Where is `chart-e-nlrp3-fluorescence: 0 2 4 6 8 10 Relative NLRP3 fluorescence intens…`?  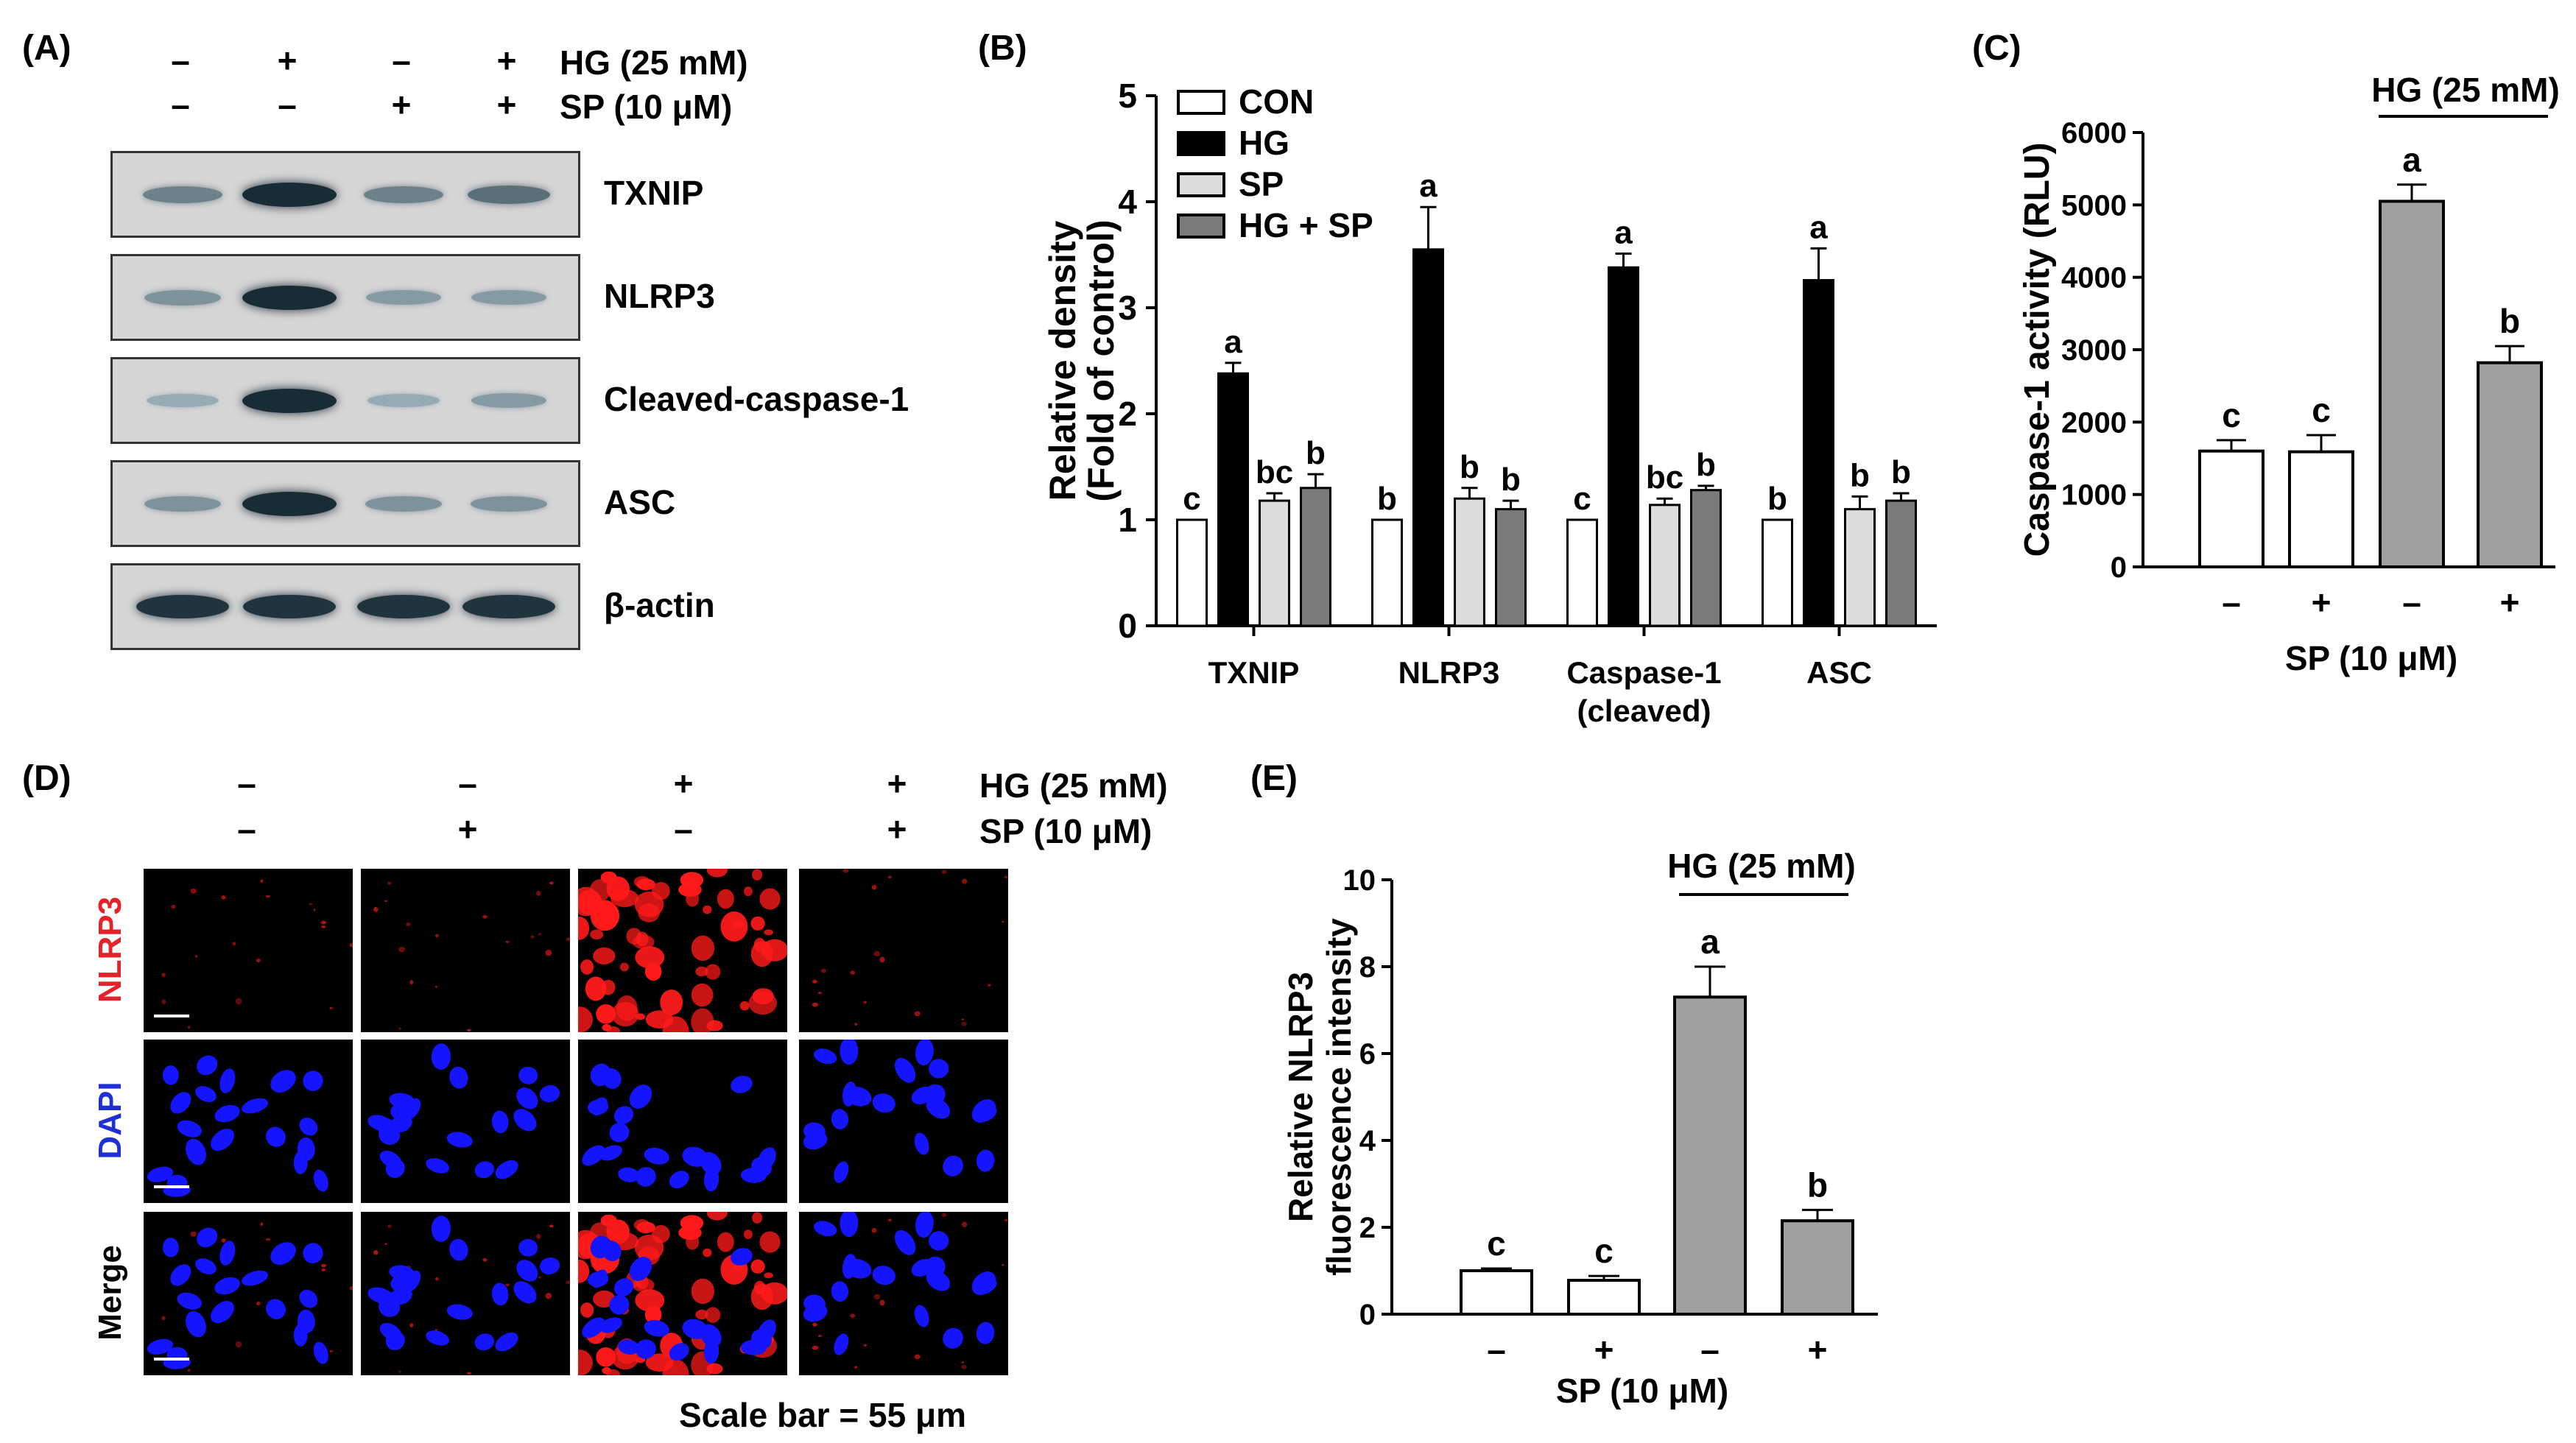 chart-e-nlrp3-fluorescence: 0 2 4 6 8 10 Relative NLRP3 fluorescence intens… is located at coordinates (1580, 1128).